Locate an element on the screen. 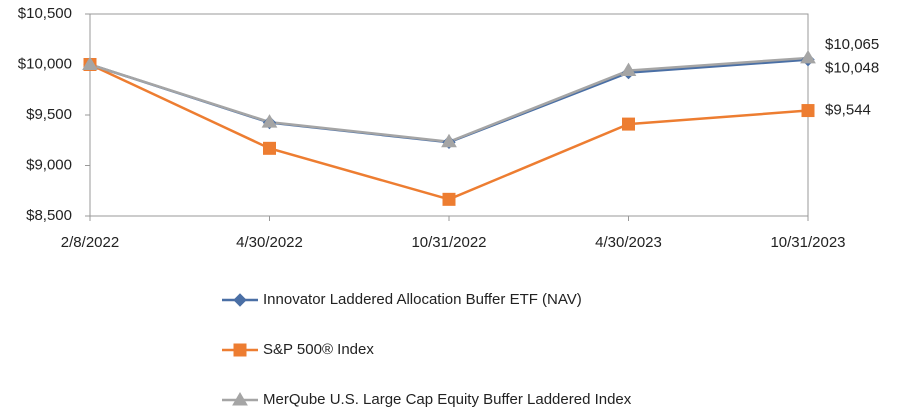 This screenshot has height=409, width=897. legend-label: S&P 500® Index is located at coordinates (318, 349).